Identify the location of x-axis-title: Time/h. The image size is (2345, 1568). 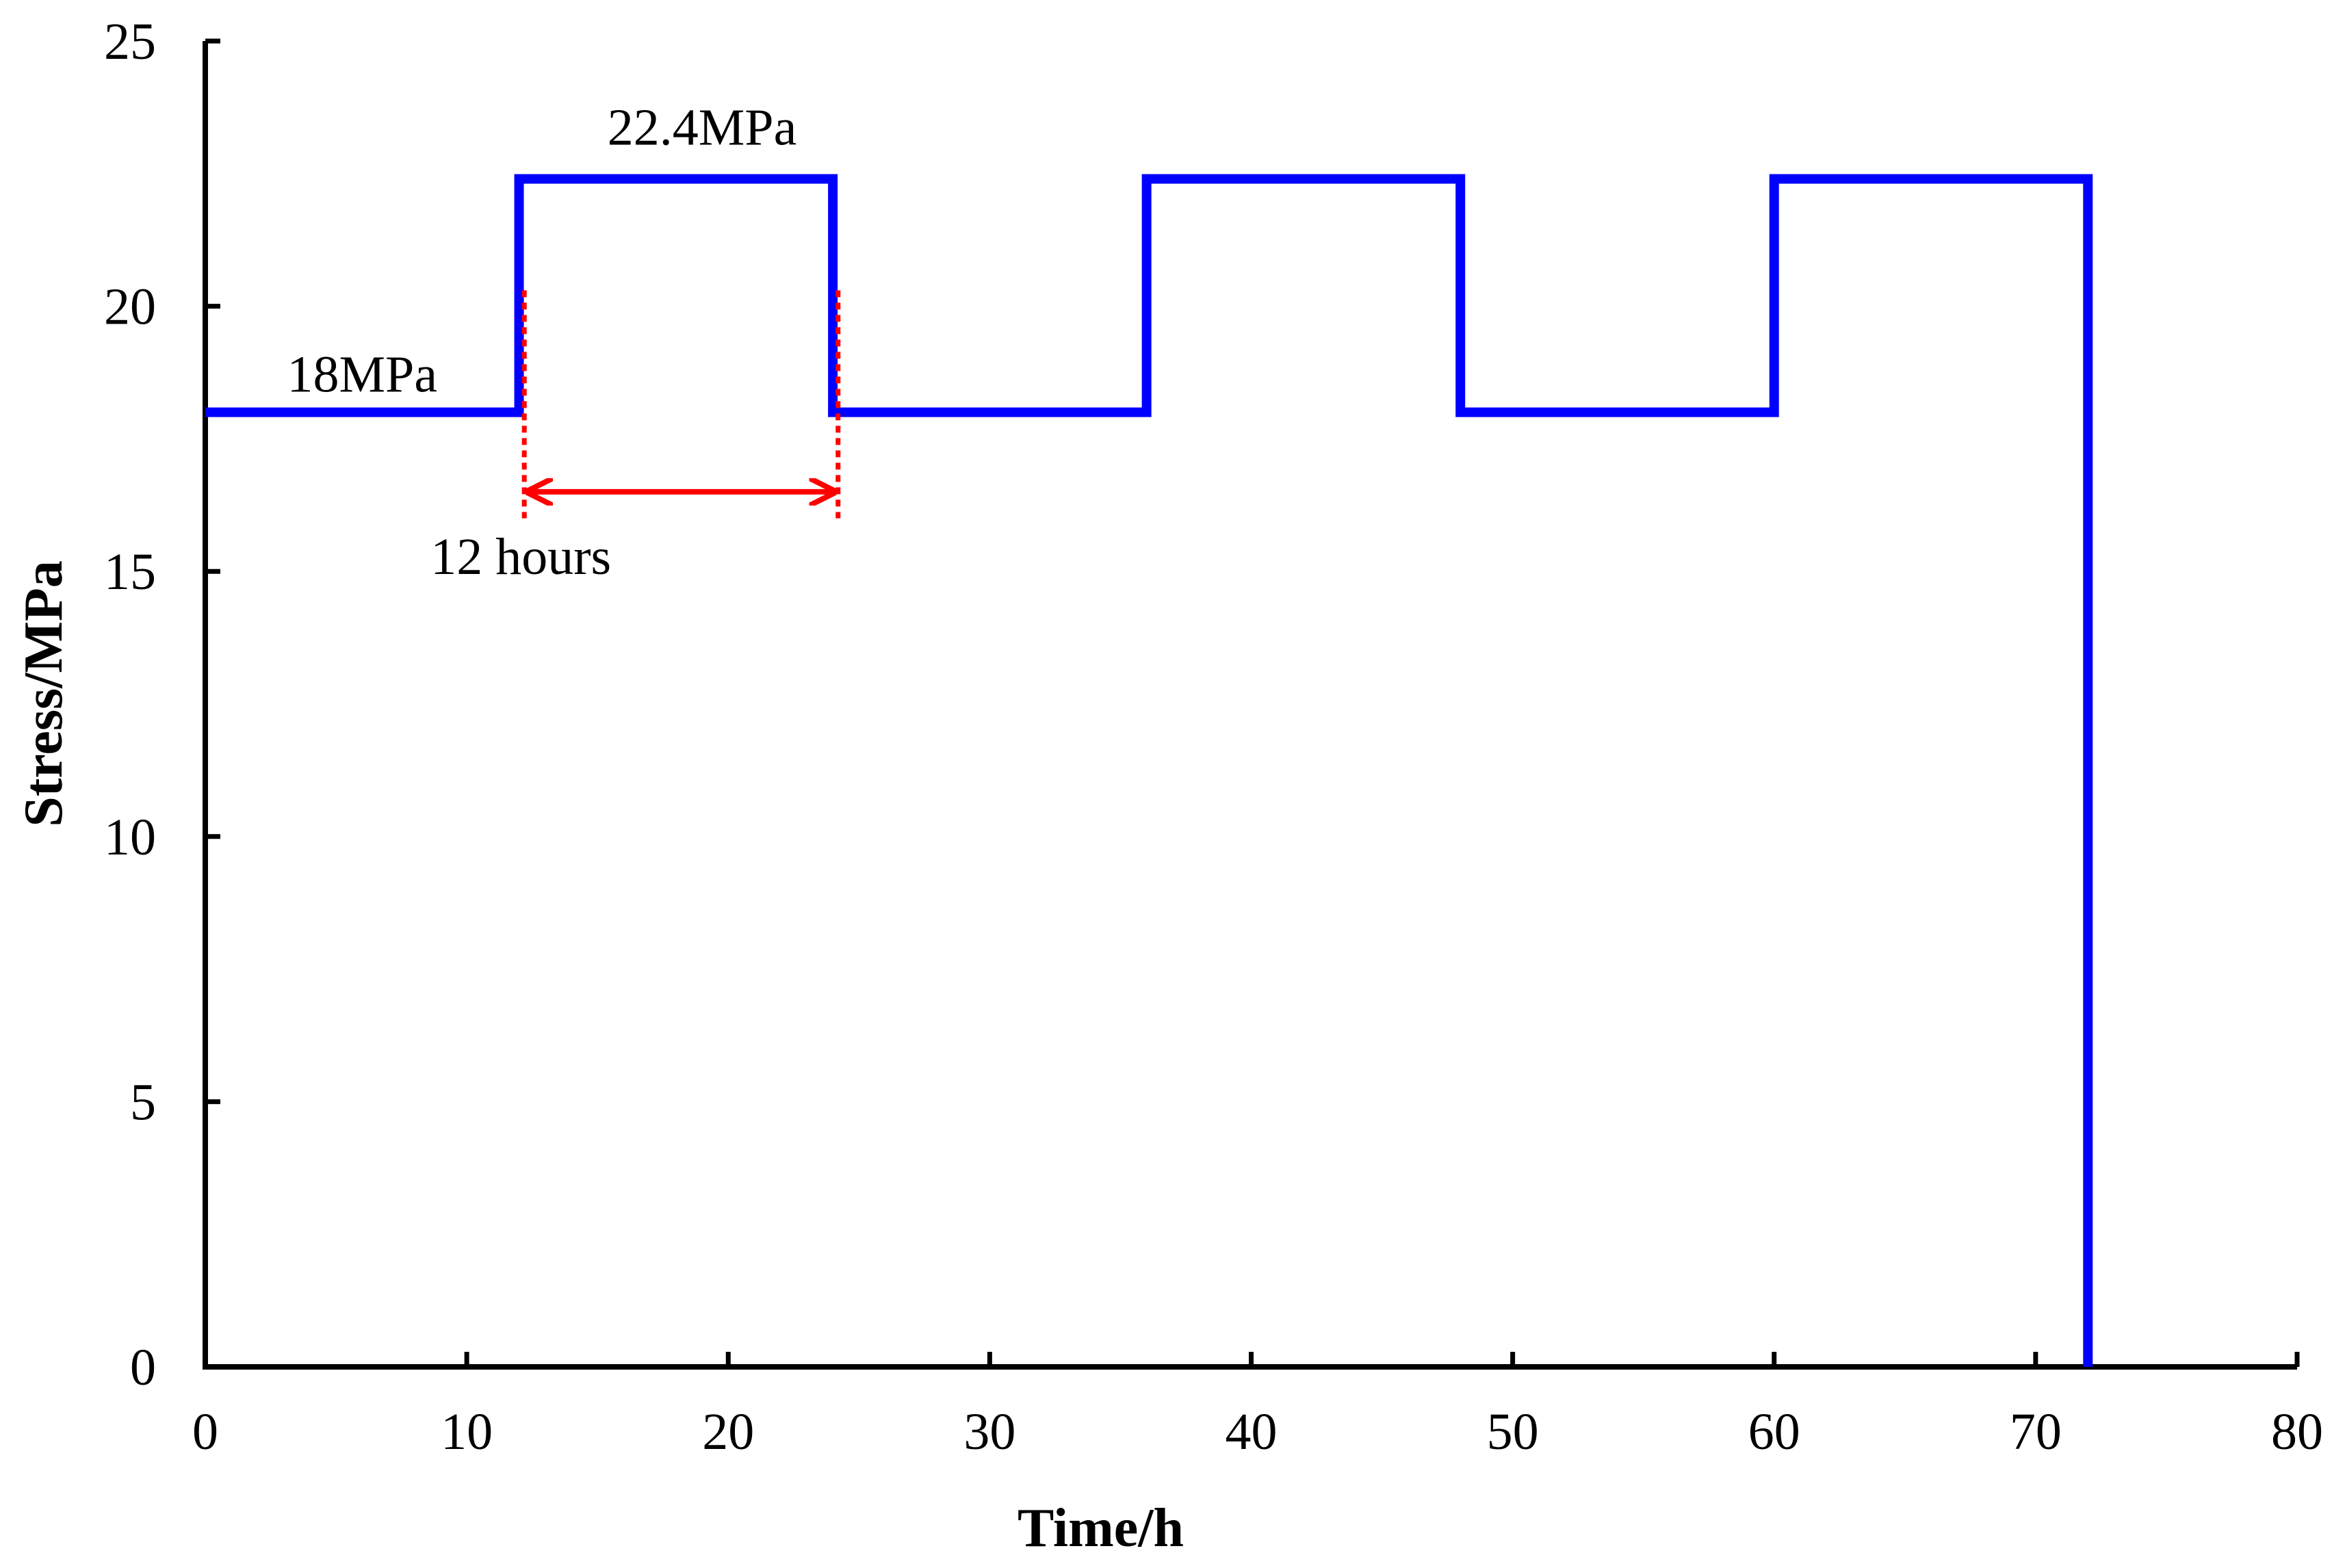
(1101, 1528).